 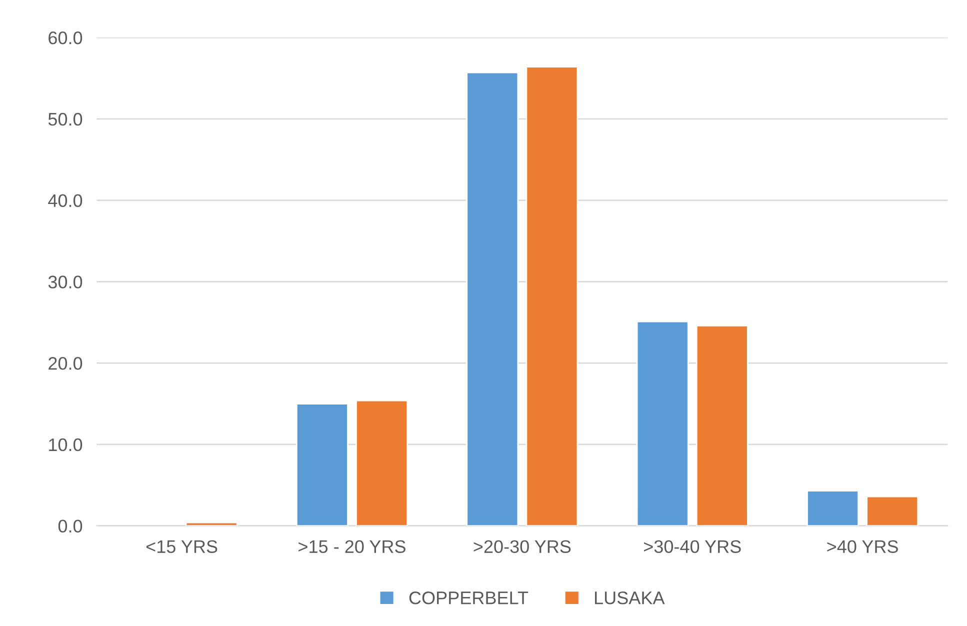 What do you see at coordinates (65, 282) in the screenshot?
I see `y-tick-label: 30.0` at bounding box center [65, 282].